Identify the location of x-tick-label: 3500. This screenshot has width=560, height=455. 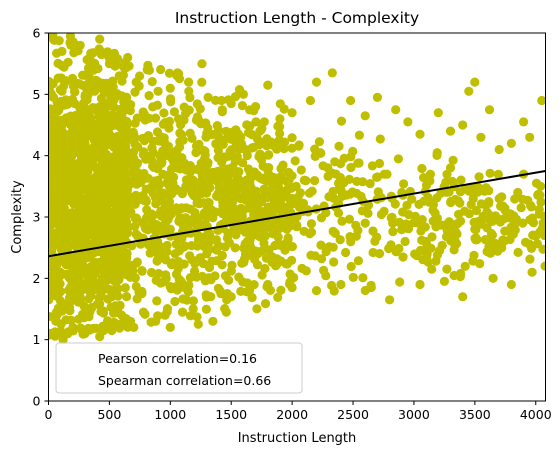
(475, 414).